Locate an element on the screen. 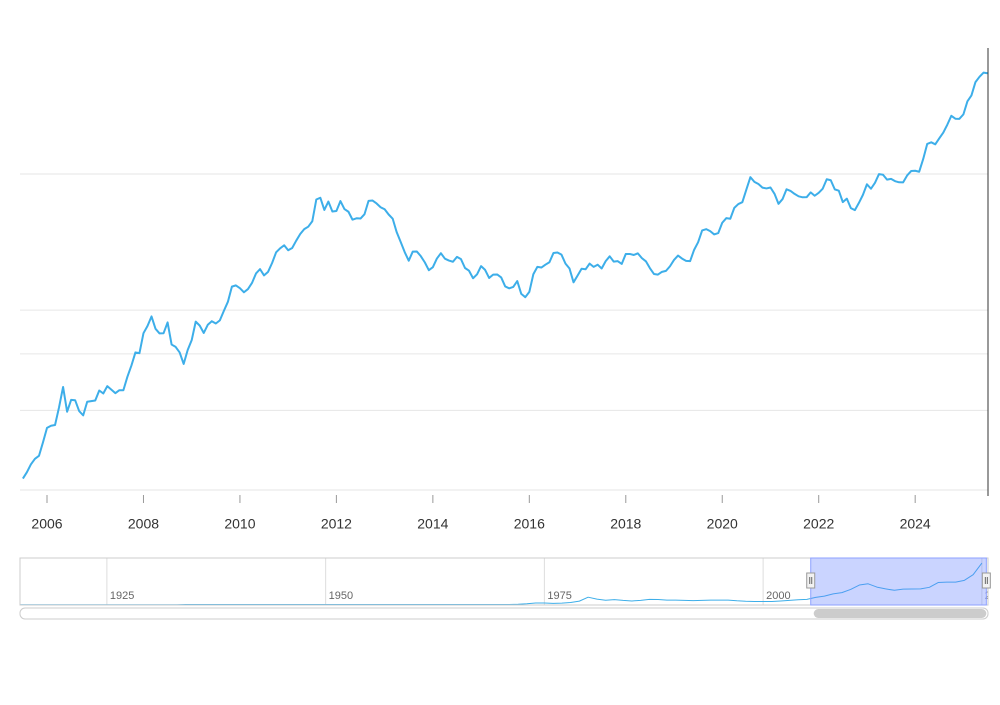 This screenshot has height=705, width=1000. x-tick-label: 2008 is located at coordinates (143, 524).